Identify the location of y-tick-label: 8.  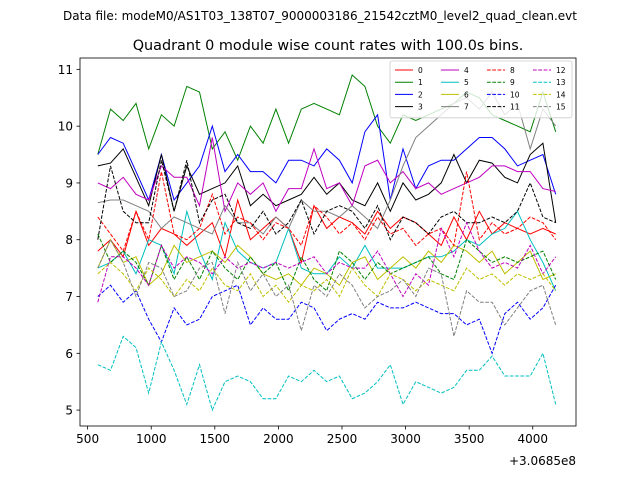
(69, 240).